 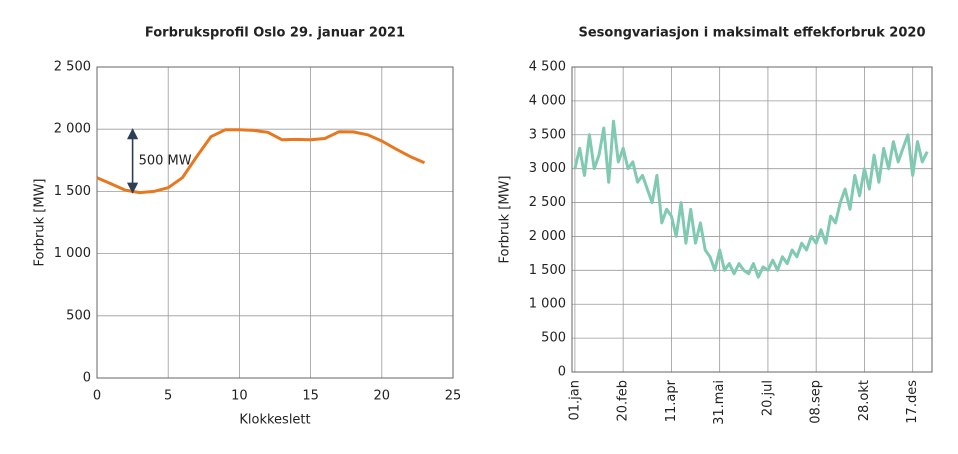 I want to click on x-tick-label: 10, so click(x=239, y=396).